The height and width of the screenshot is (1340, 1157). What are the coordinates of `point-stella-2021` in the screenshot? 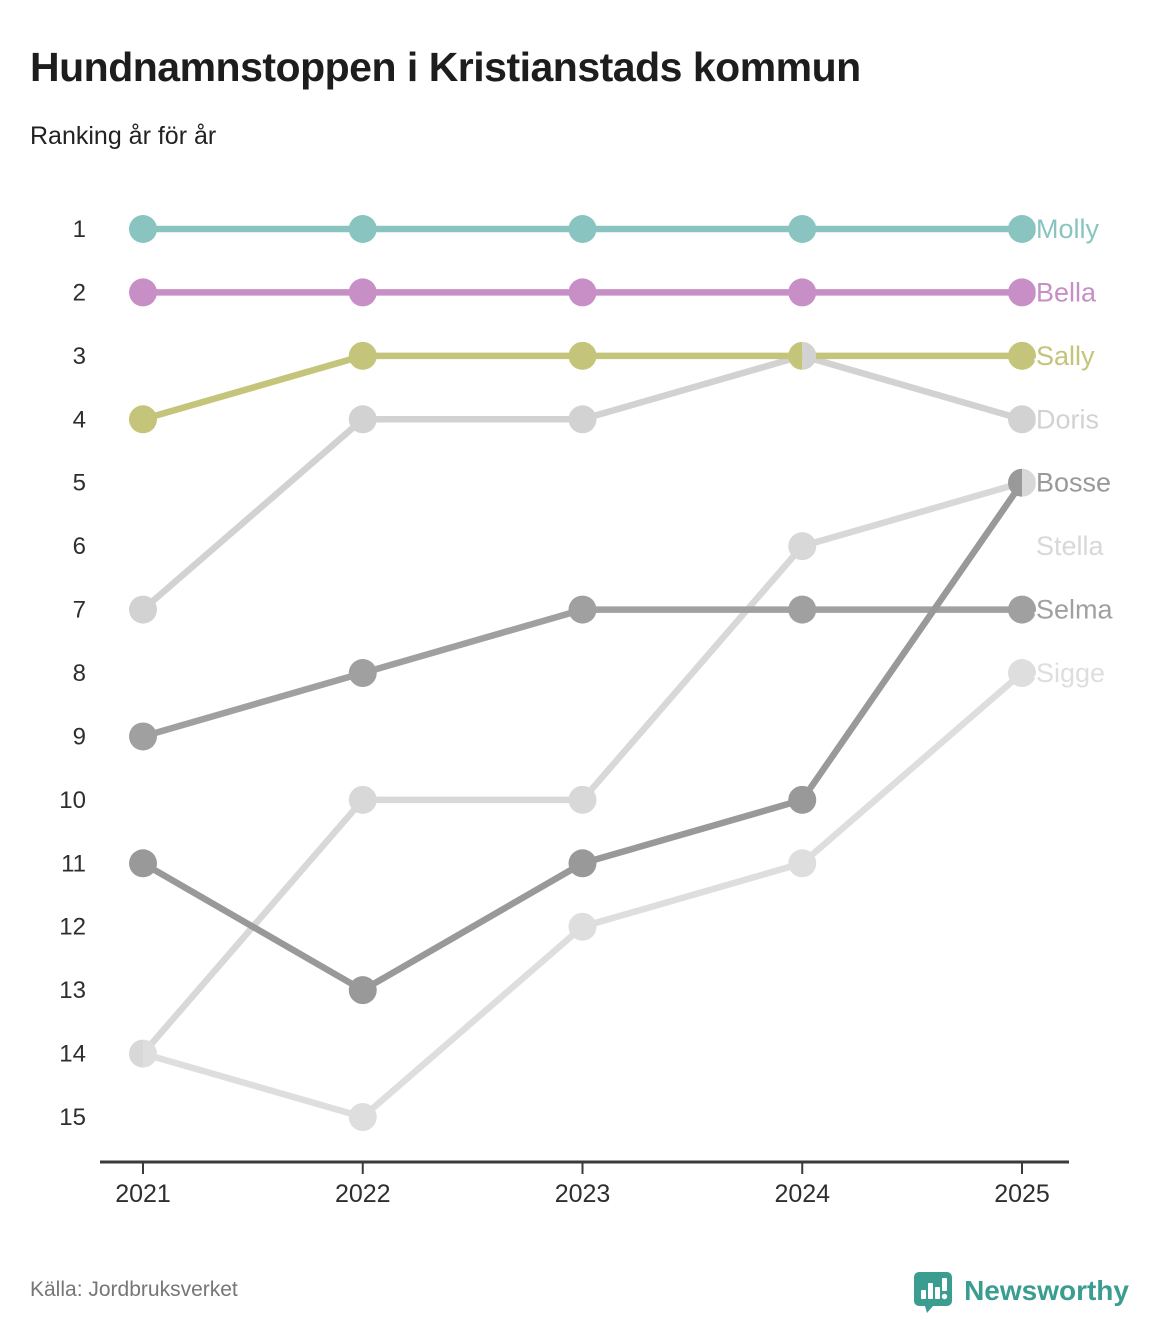 It's located at (136, 1053).